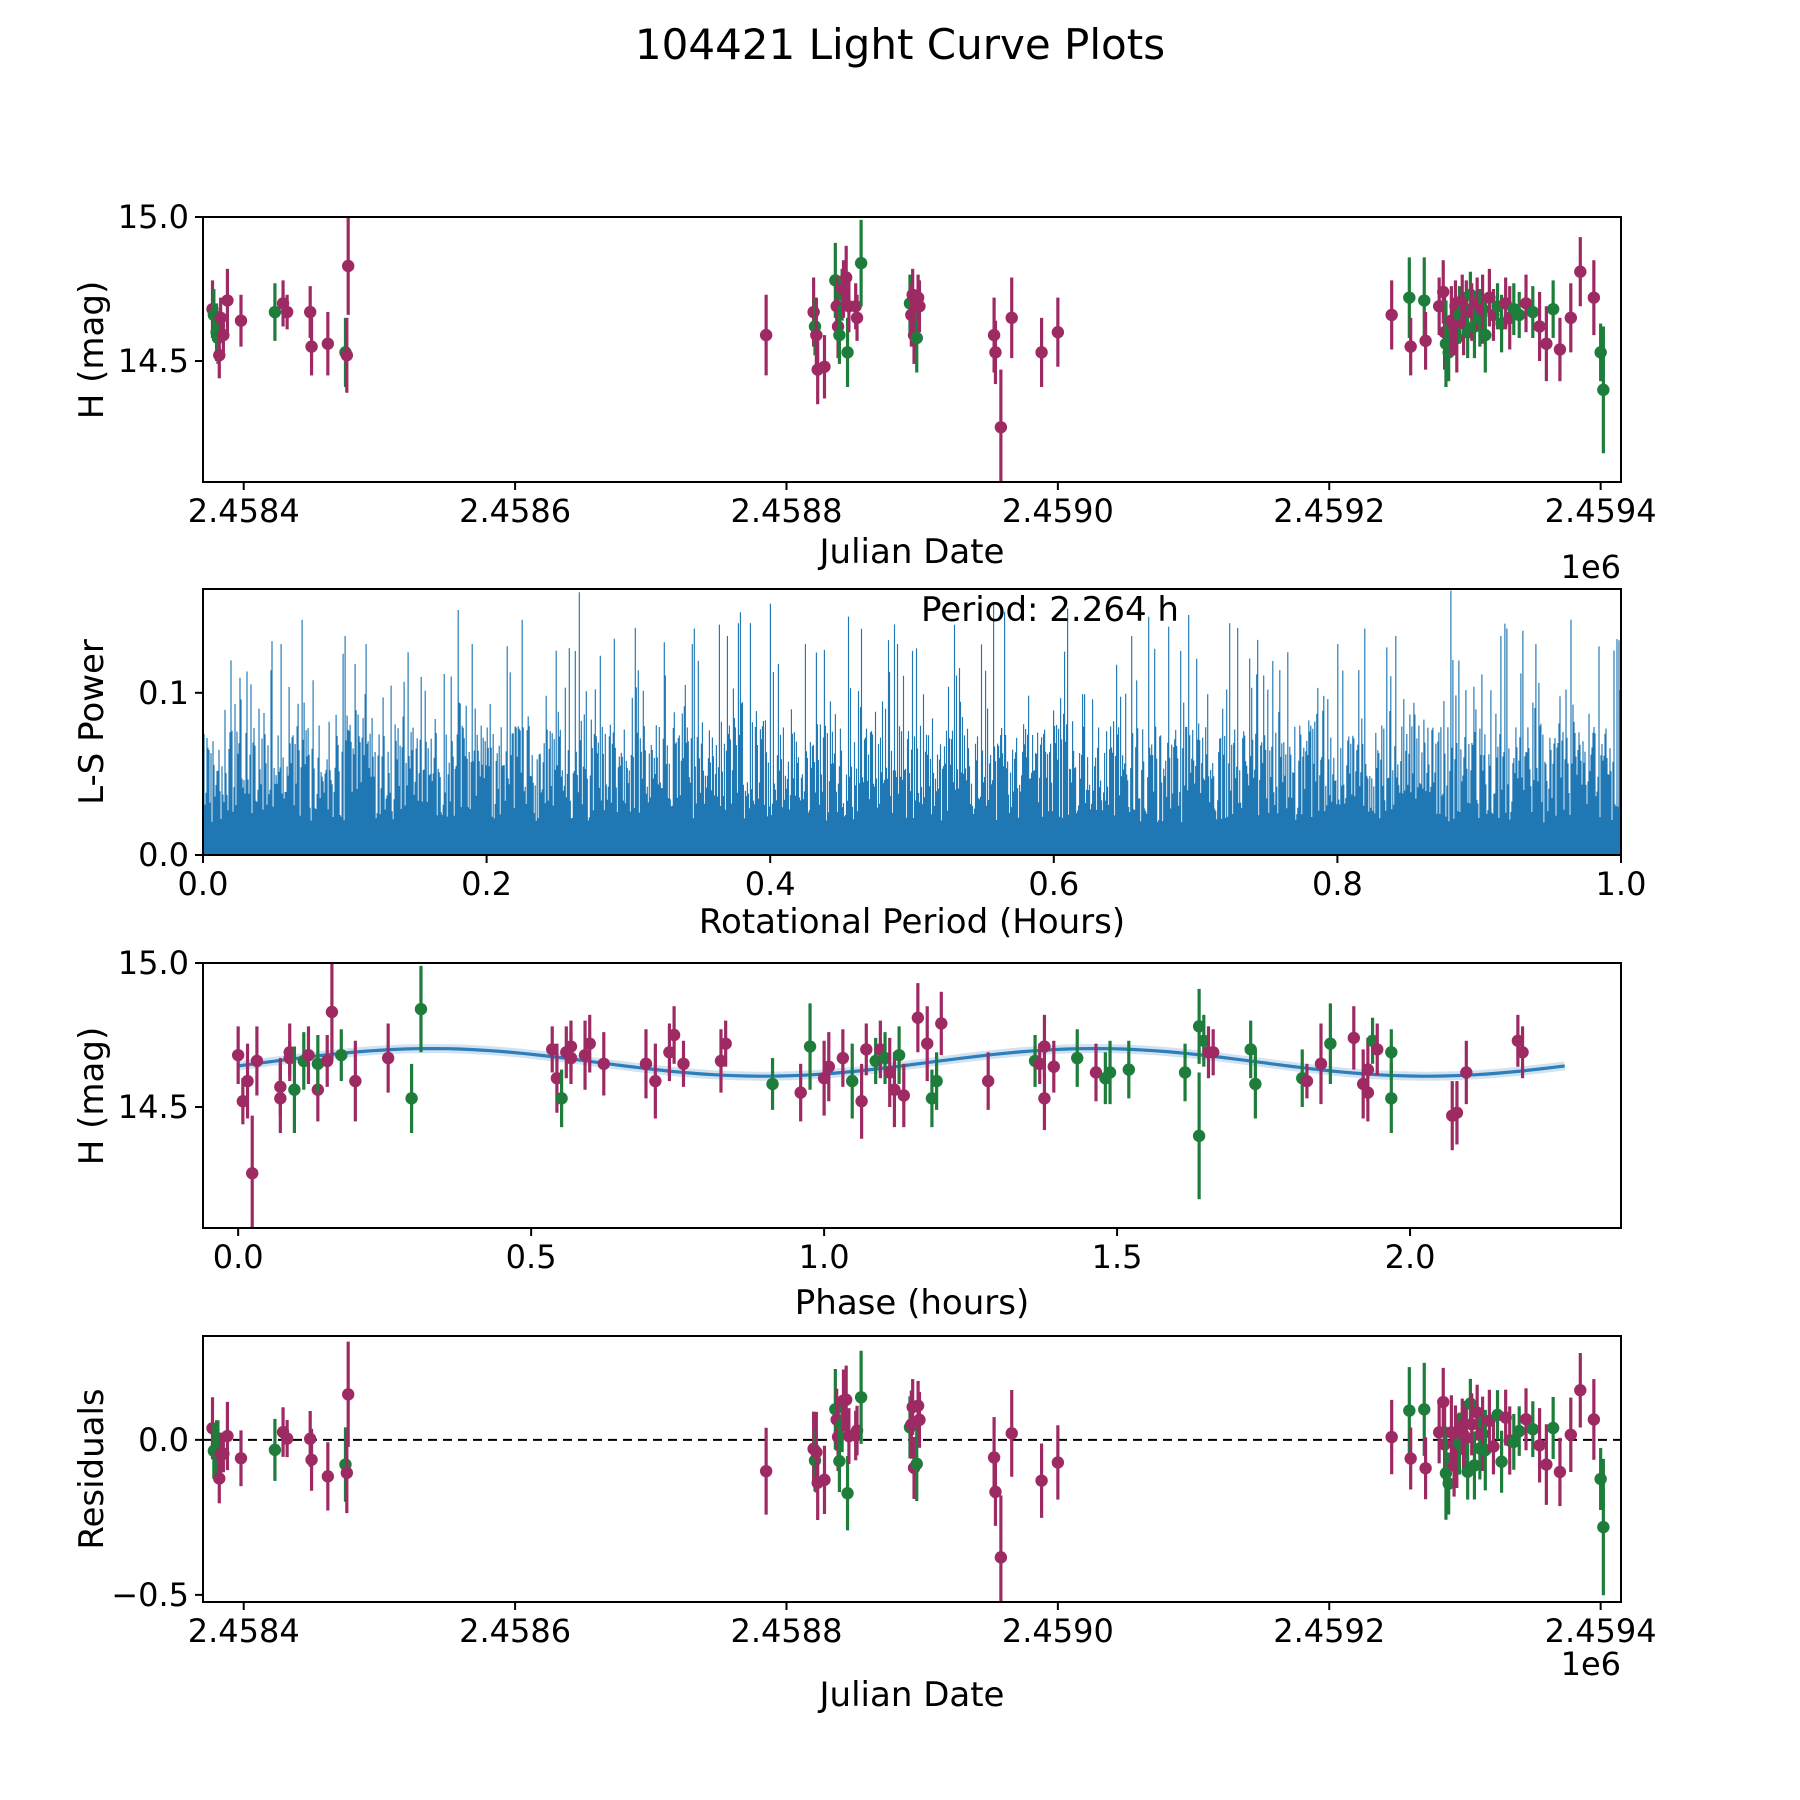 Image resolution: width=1800 pixels, height=1800 pixels. What do you see at coordinates (163, 855) in the screenshot?
I see `y-tick-label: 0.0` at bounding box center [163, 855].